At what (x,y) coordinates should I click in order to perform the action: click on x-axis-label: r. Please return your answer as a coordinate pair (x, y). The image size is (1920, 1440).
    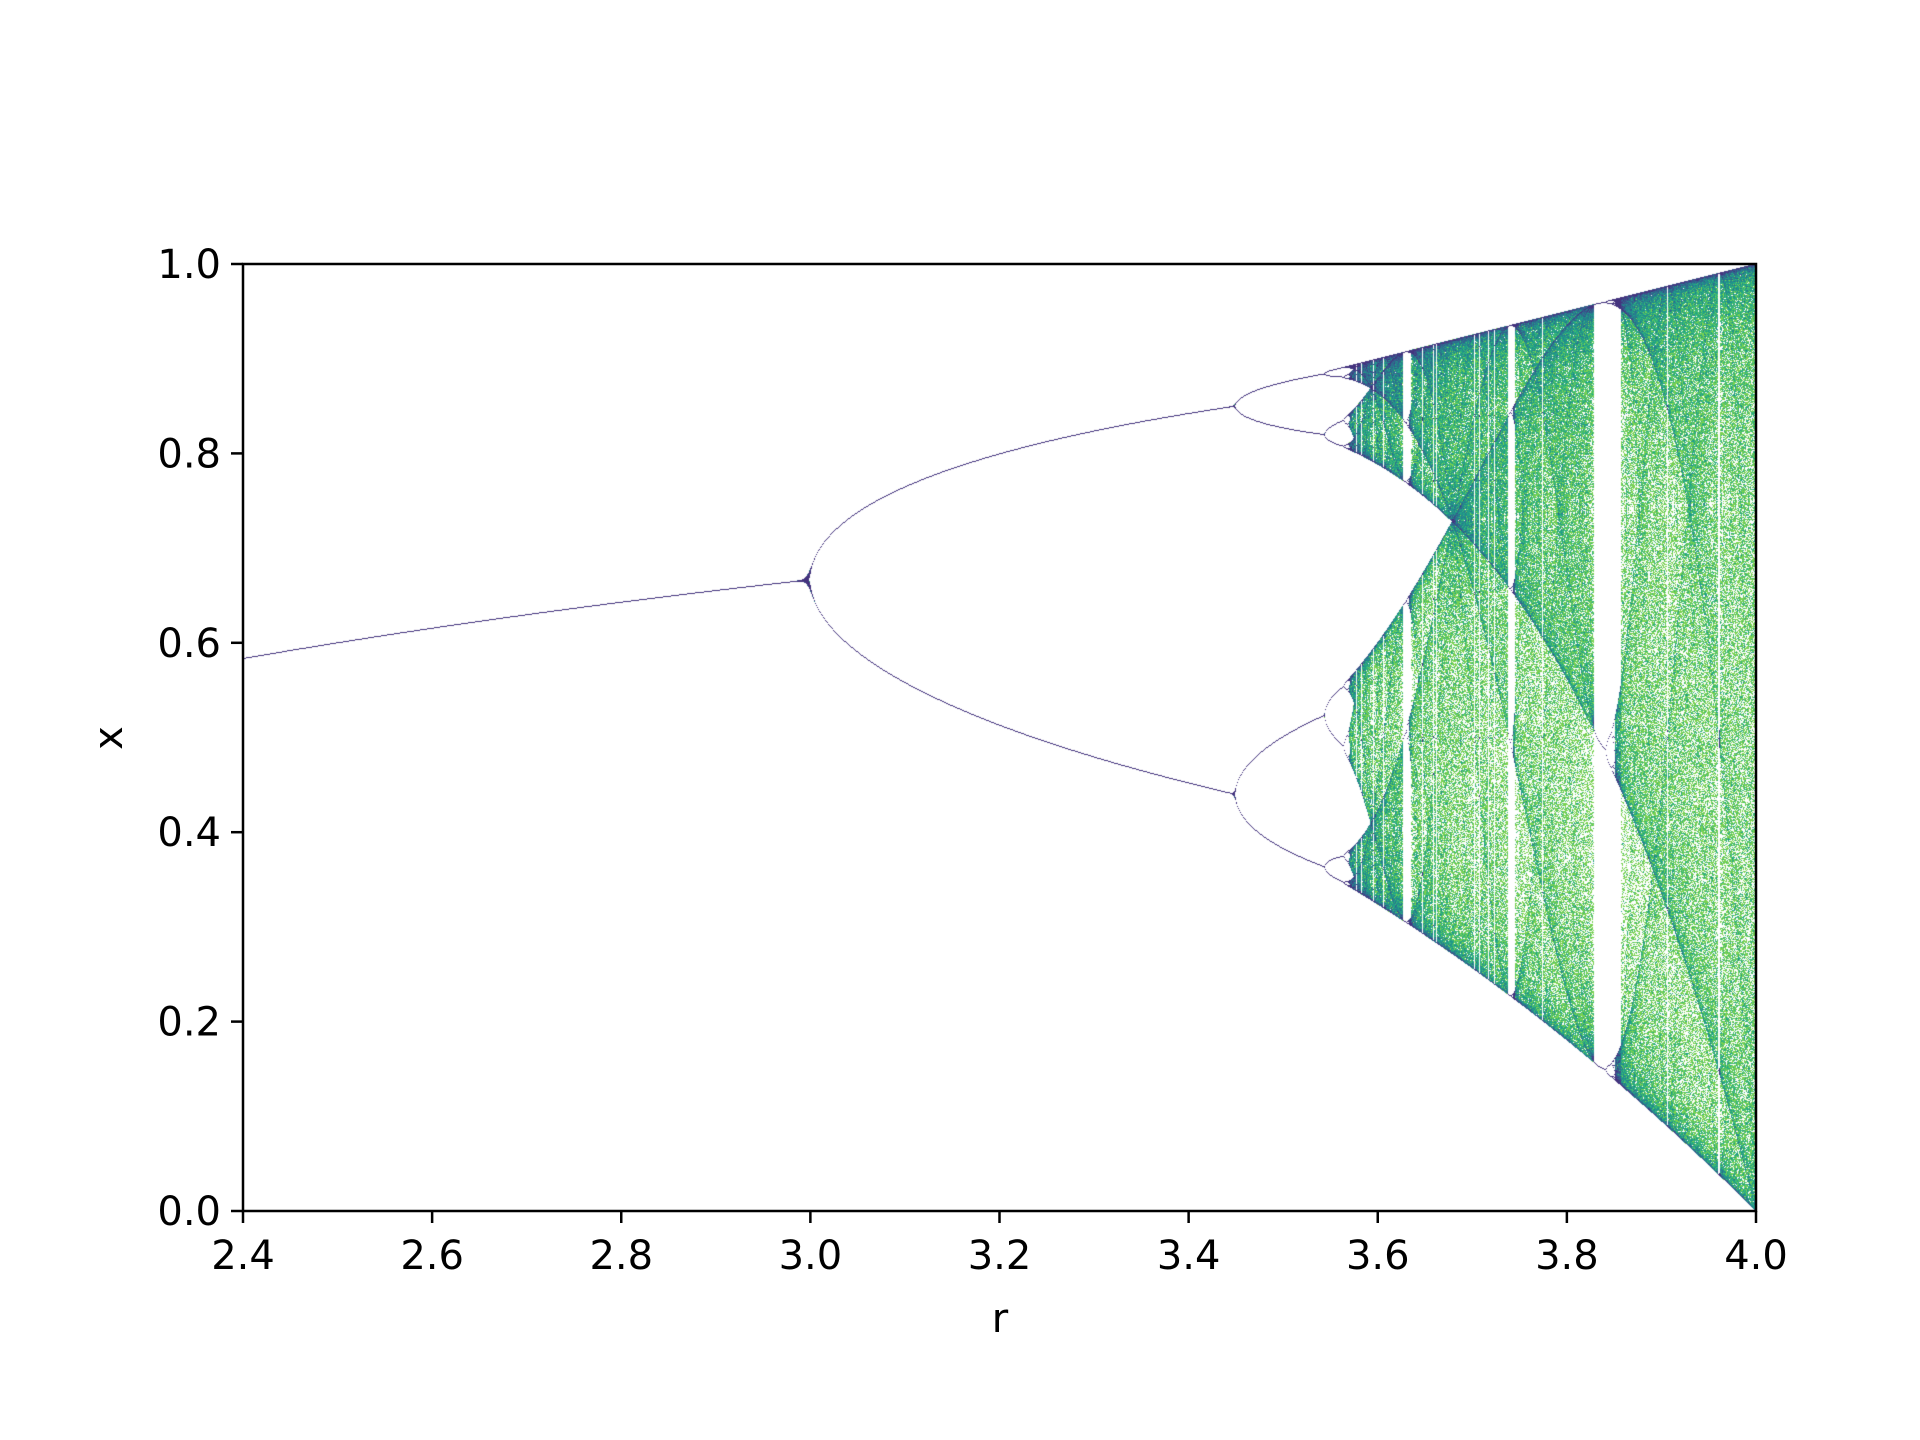
    Looking at the image, I should click on (1000, 1319).